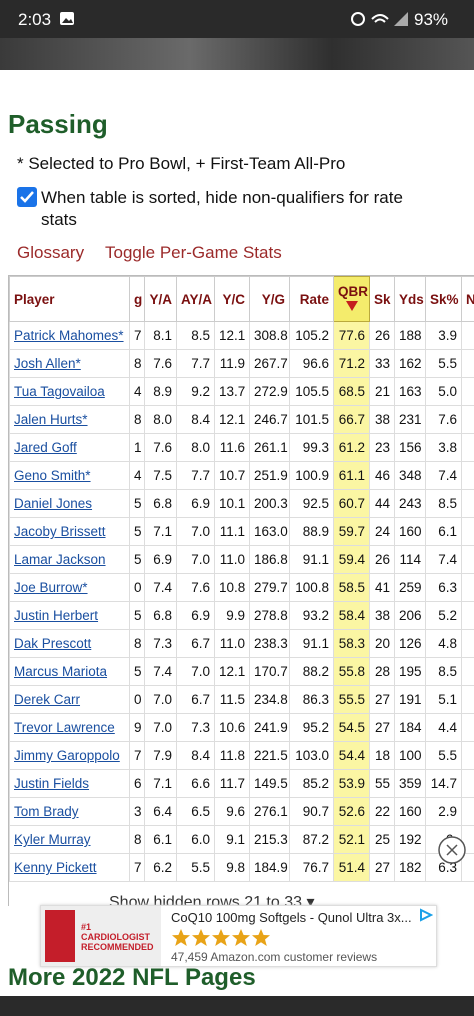  I want to click on column-header: Yds, so click(410, 299).